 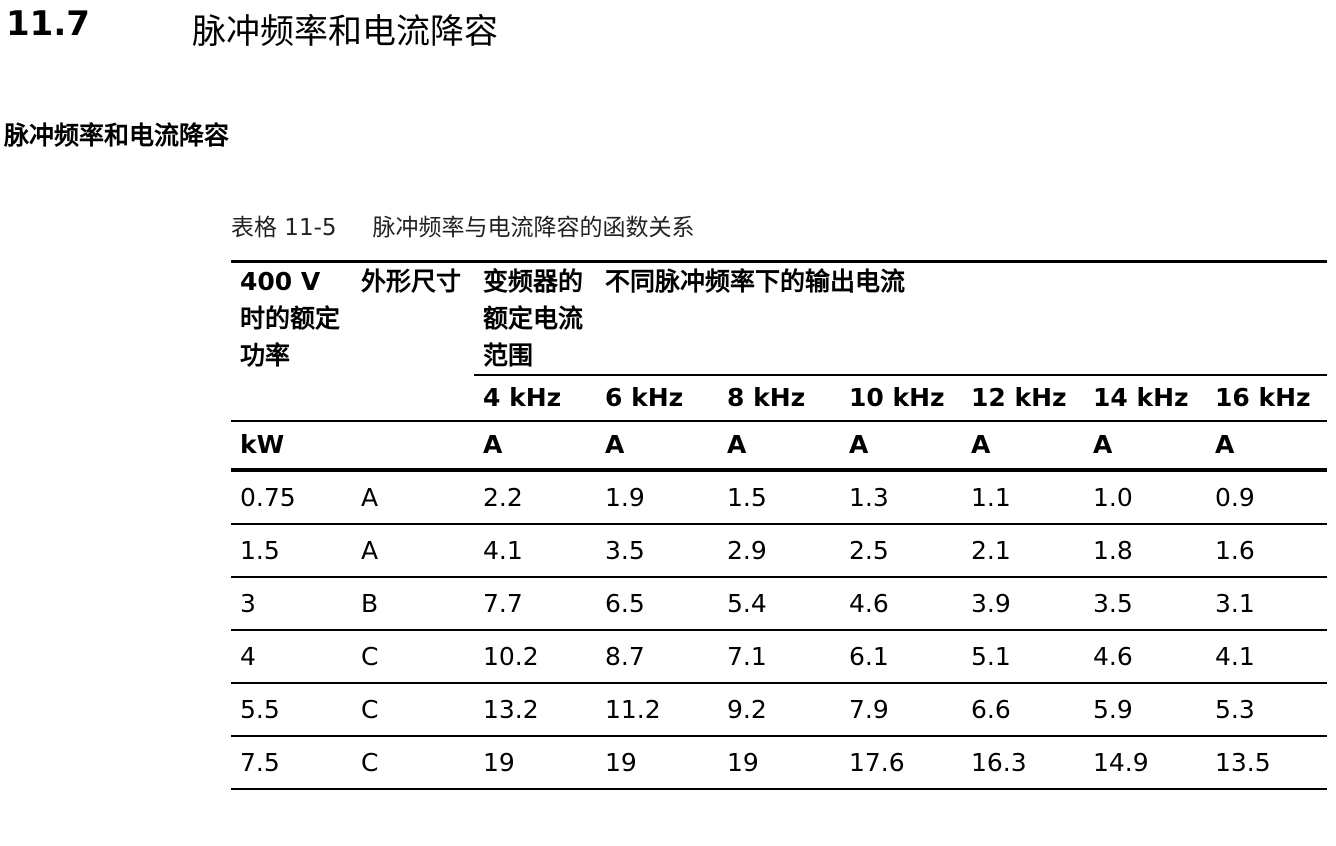 I want to click on current-cell: 16.3, so click(x=1023, y=763).